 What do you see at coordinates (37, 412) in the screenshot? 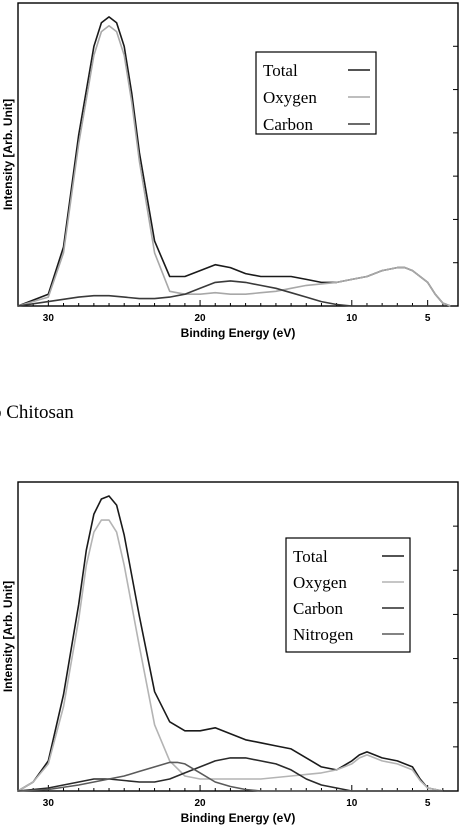
I see `caption-b: b Chitosan` at bounding box center [37, 412].